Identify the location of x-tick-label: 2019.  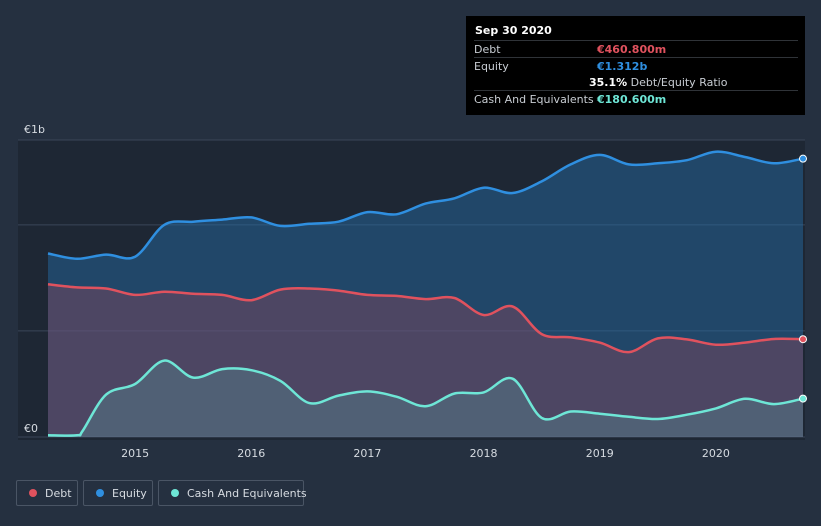
(600, 453).